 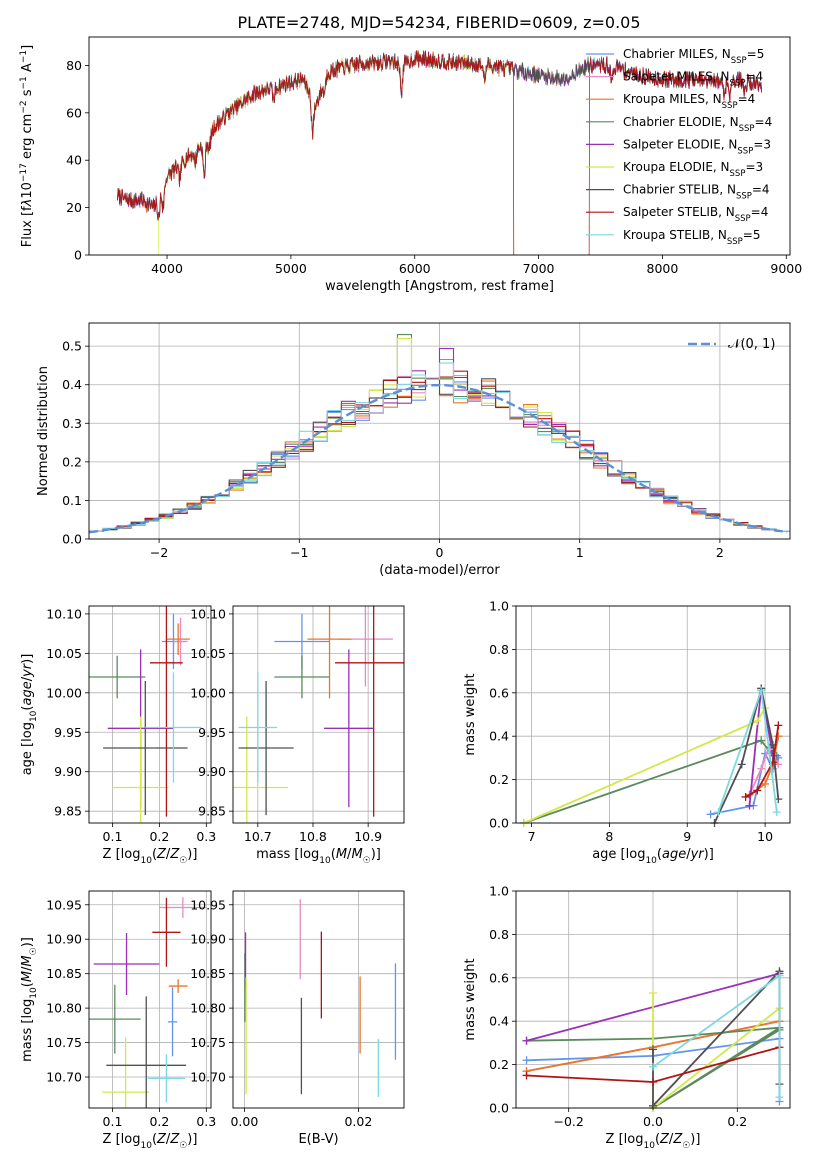 I want to click on x-axis-label: E(B-V), so click(x=318, y=1139).